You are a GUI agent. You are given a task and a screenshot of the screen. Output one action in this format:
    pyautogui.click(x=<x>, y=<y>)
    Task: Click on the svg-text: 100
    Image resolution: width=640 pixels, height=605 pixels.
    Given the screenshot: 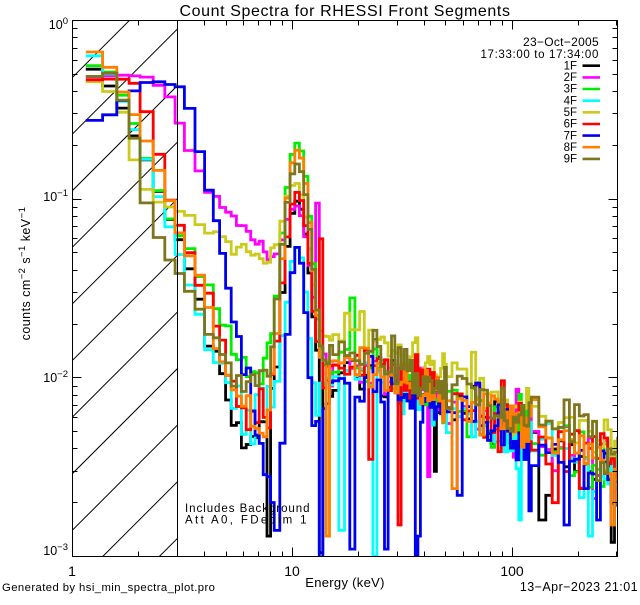 What is the action you would take?
    pyautogui.click(x=512, y=571)
    